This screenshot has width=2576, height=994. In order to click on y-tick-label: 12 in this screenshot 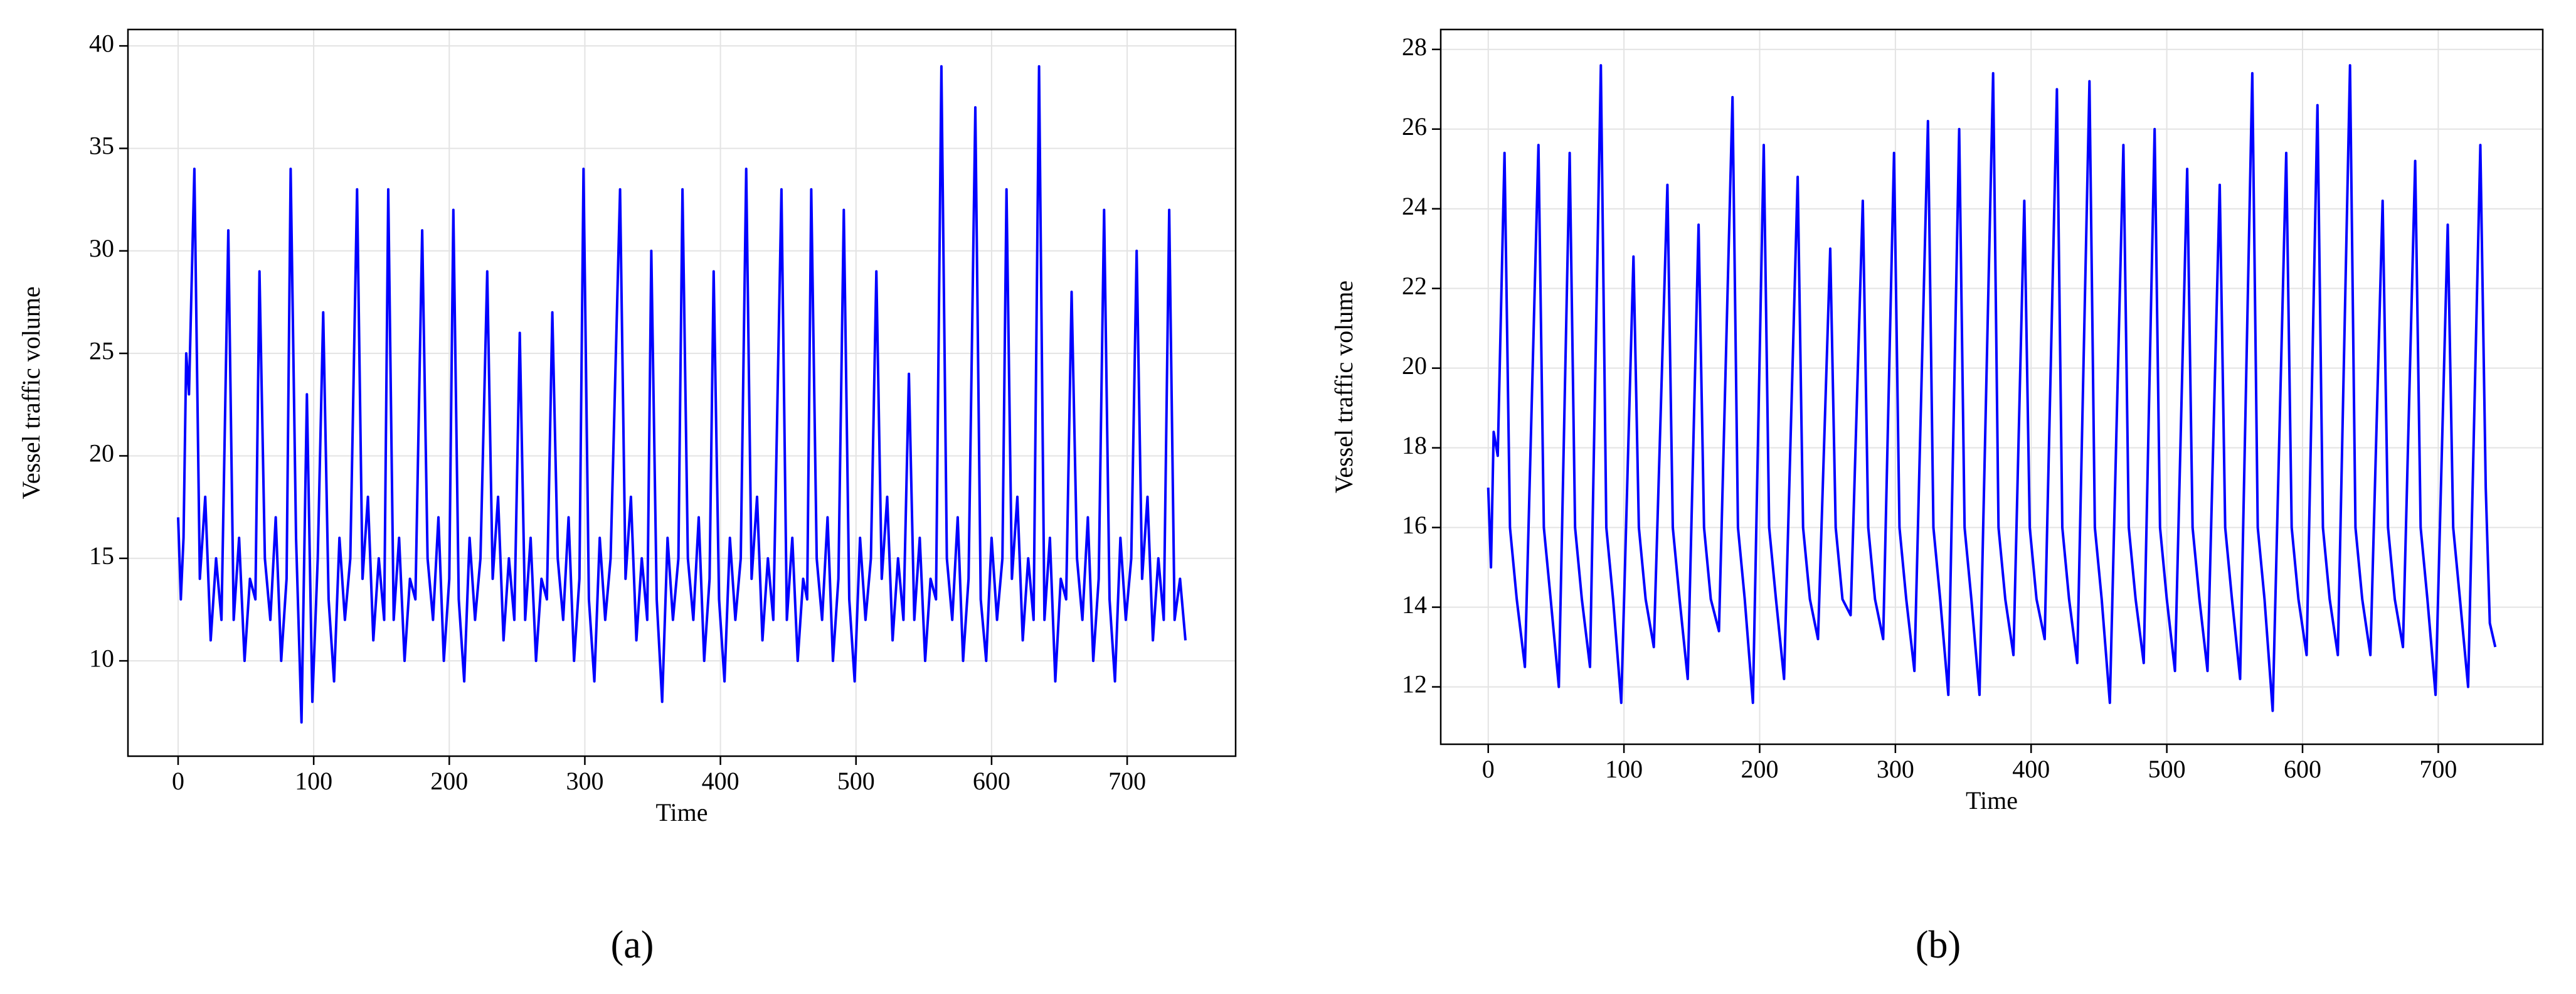, I will do `click(1414, 684)`.